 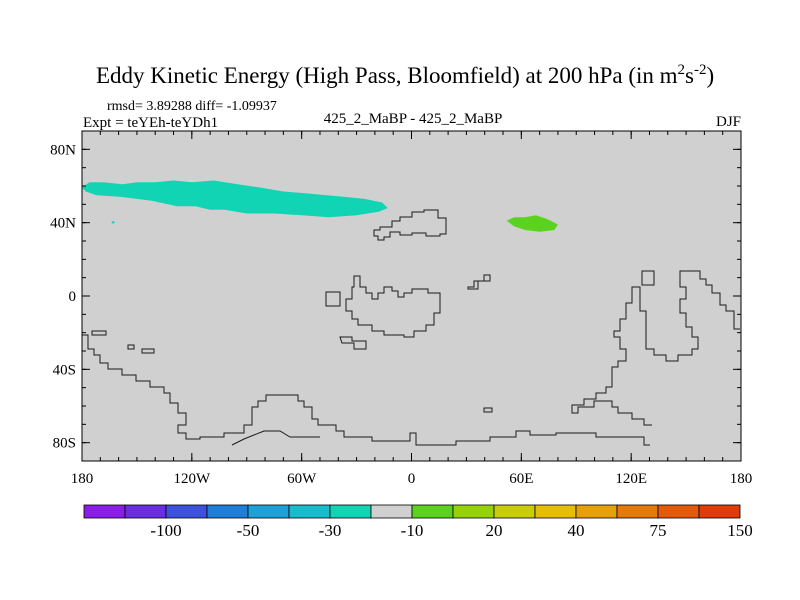 I want to click on y-tick-label: 80S, so click(x=64, y=444).